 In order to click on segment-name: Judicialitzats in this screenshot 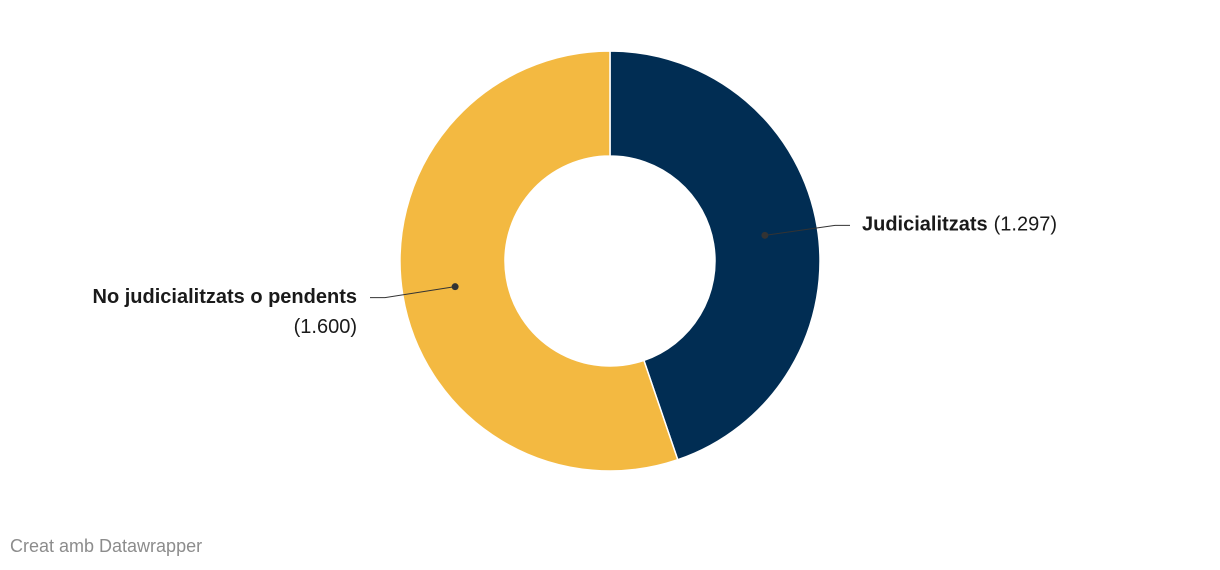, I will do `click(925, 225)`.